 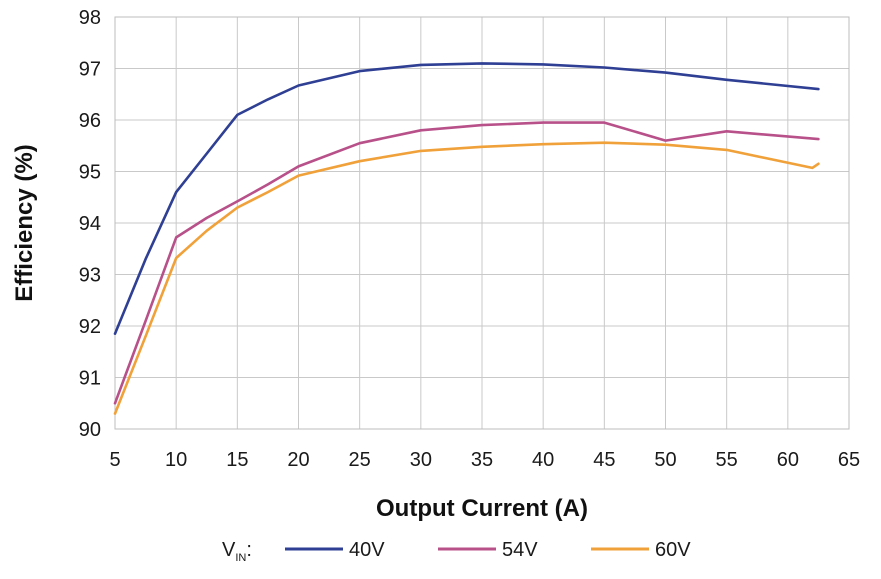 What do you see at coordinates (90, 327) in the screenshot?
I see `y-tick-label: 92` at bounding box center [90, 327].